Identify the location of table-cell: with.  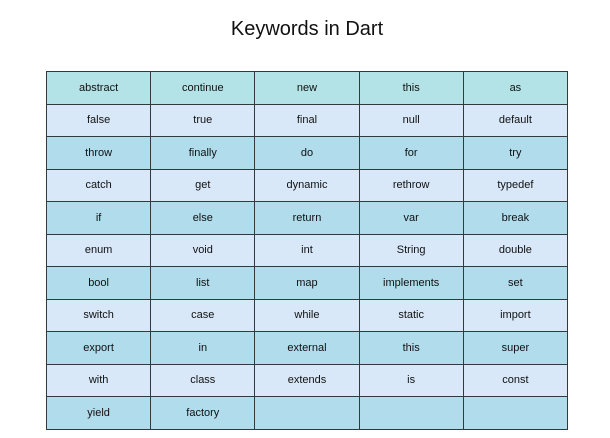
(98, 380).